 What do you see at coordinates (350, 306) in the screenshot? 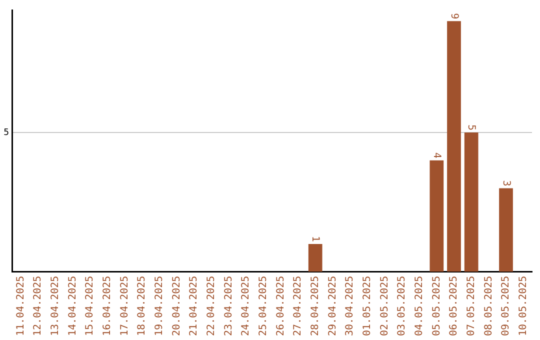
I see `x-tick-label: 30.04.2025` at bounding box center [350, 306].